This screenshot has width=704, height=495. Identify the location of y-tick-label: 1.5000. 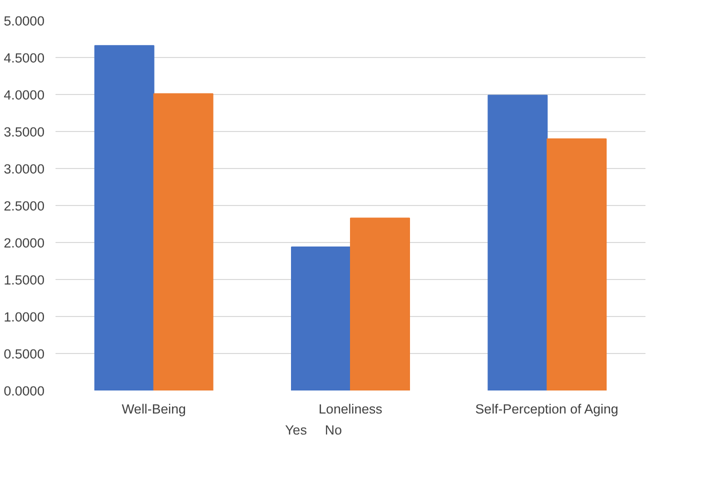
(24, 280).